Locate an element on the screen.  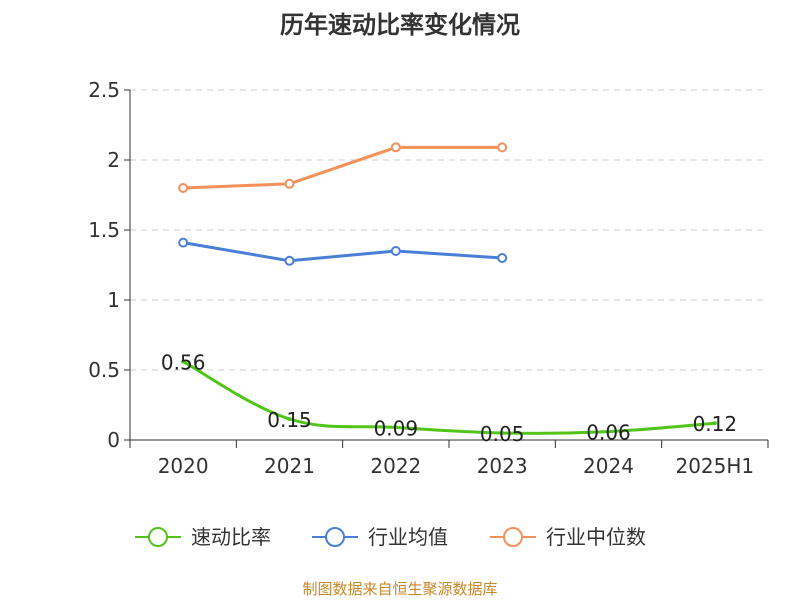
data-label: 0.56 is located at coordinates (183, 363).